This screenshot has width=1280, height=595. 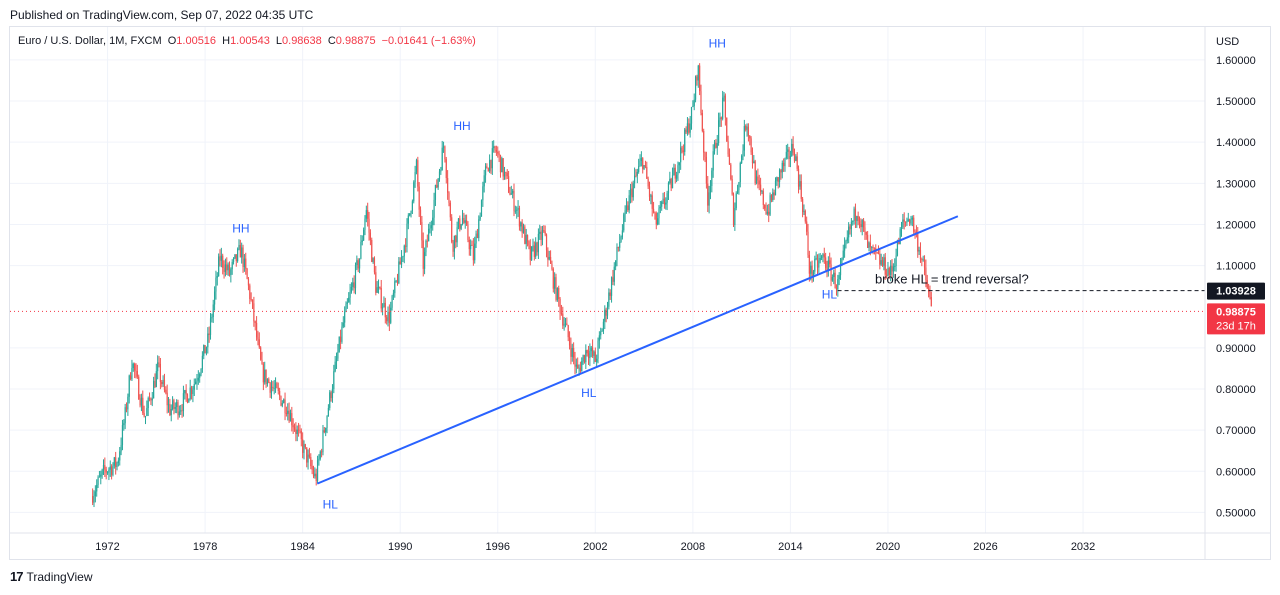 I want to click on trend-reversal-note: broke HL = trend reversal?, so click(x=952, y=279).